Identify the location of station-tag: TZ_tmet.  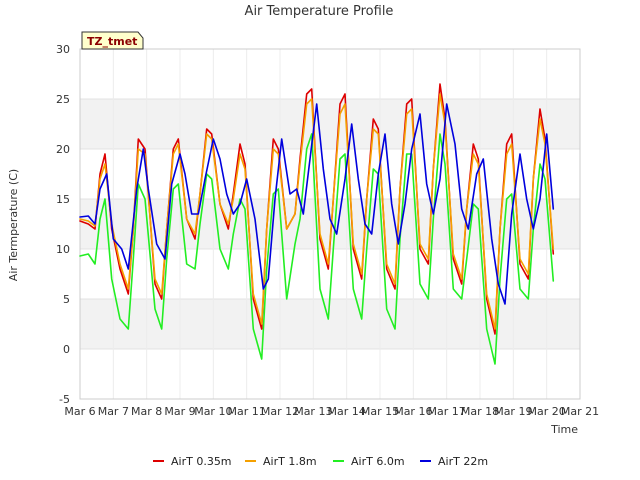
(112, 40).